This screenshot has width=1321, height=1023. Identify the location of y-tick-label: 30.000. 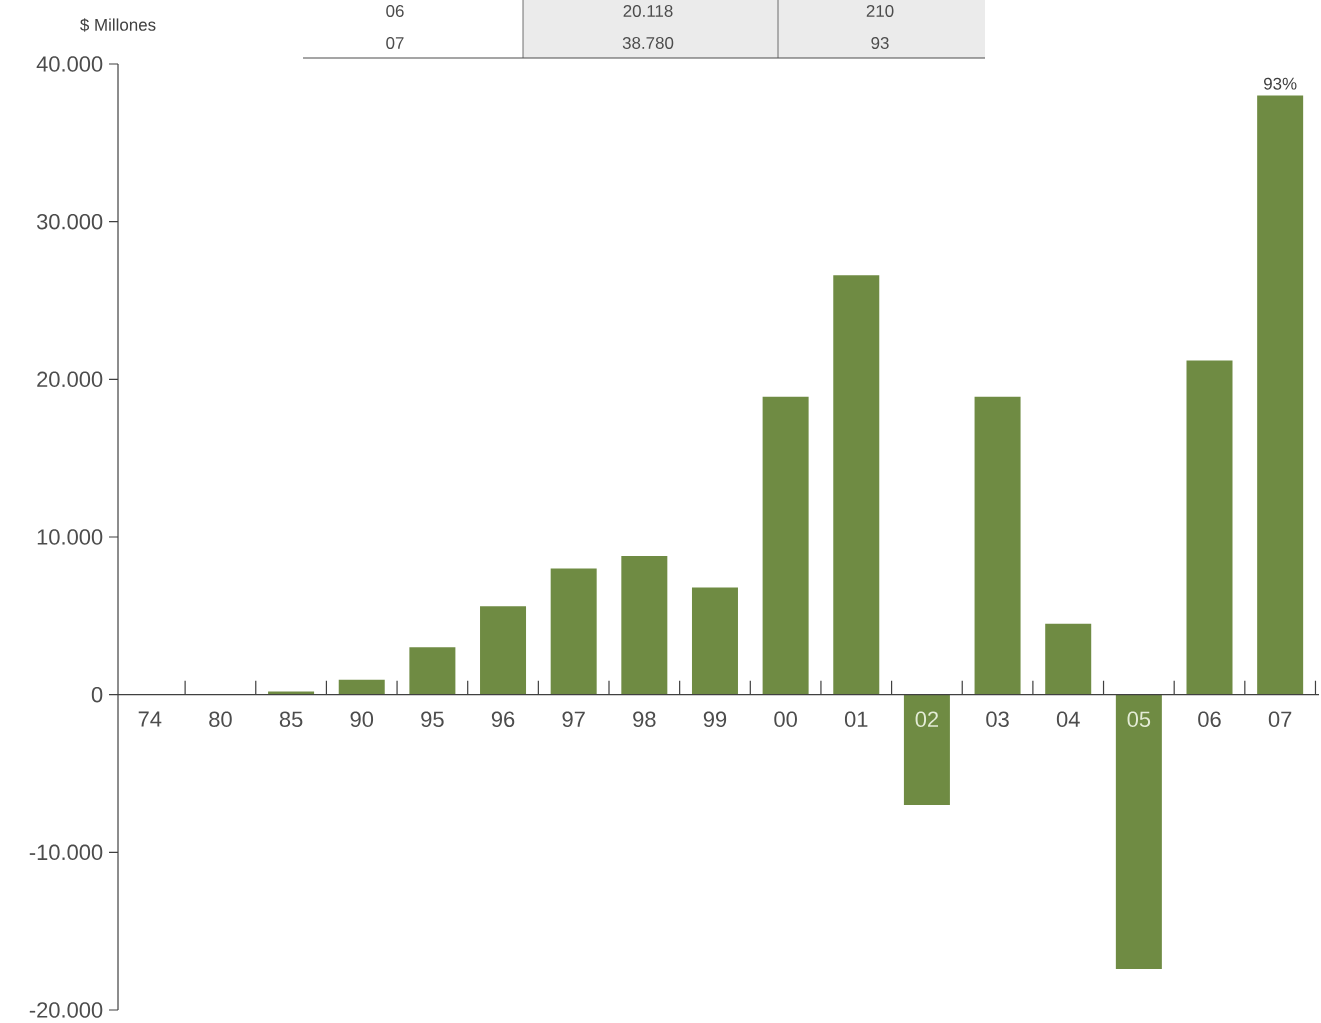
(69, 221).